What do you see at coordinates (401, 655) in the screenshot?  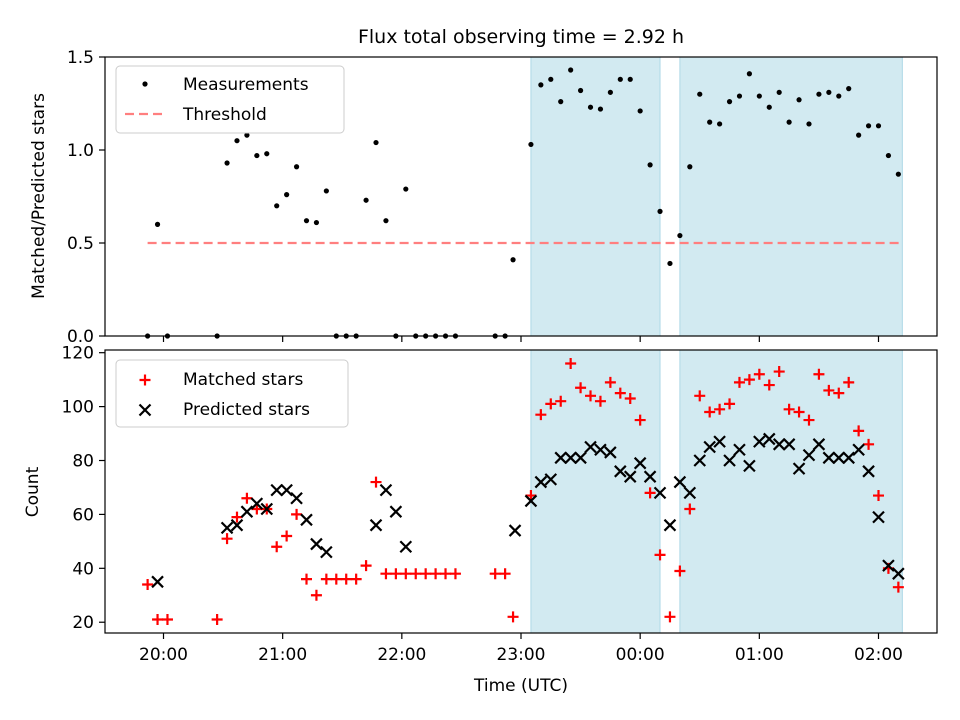 I see `x-tick-label: 22:00` at bounding box center [401, 655].